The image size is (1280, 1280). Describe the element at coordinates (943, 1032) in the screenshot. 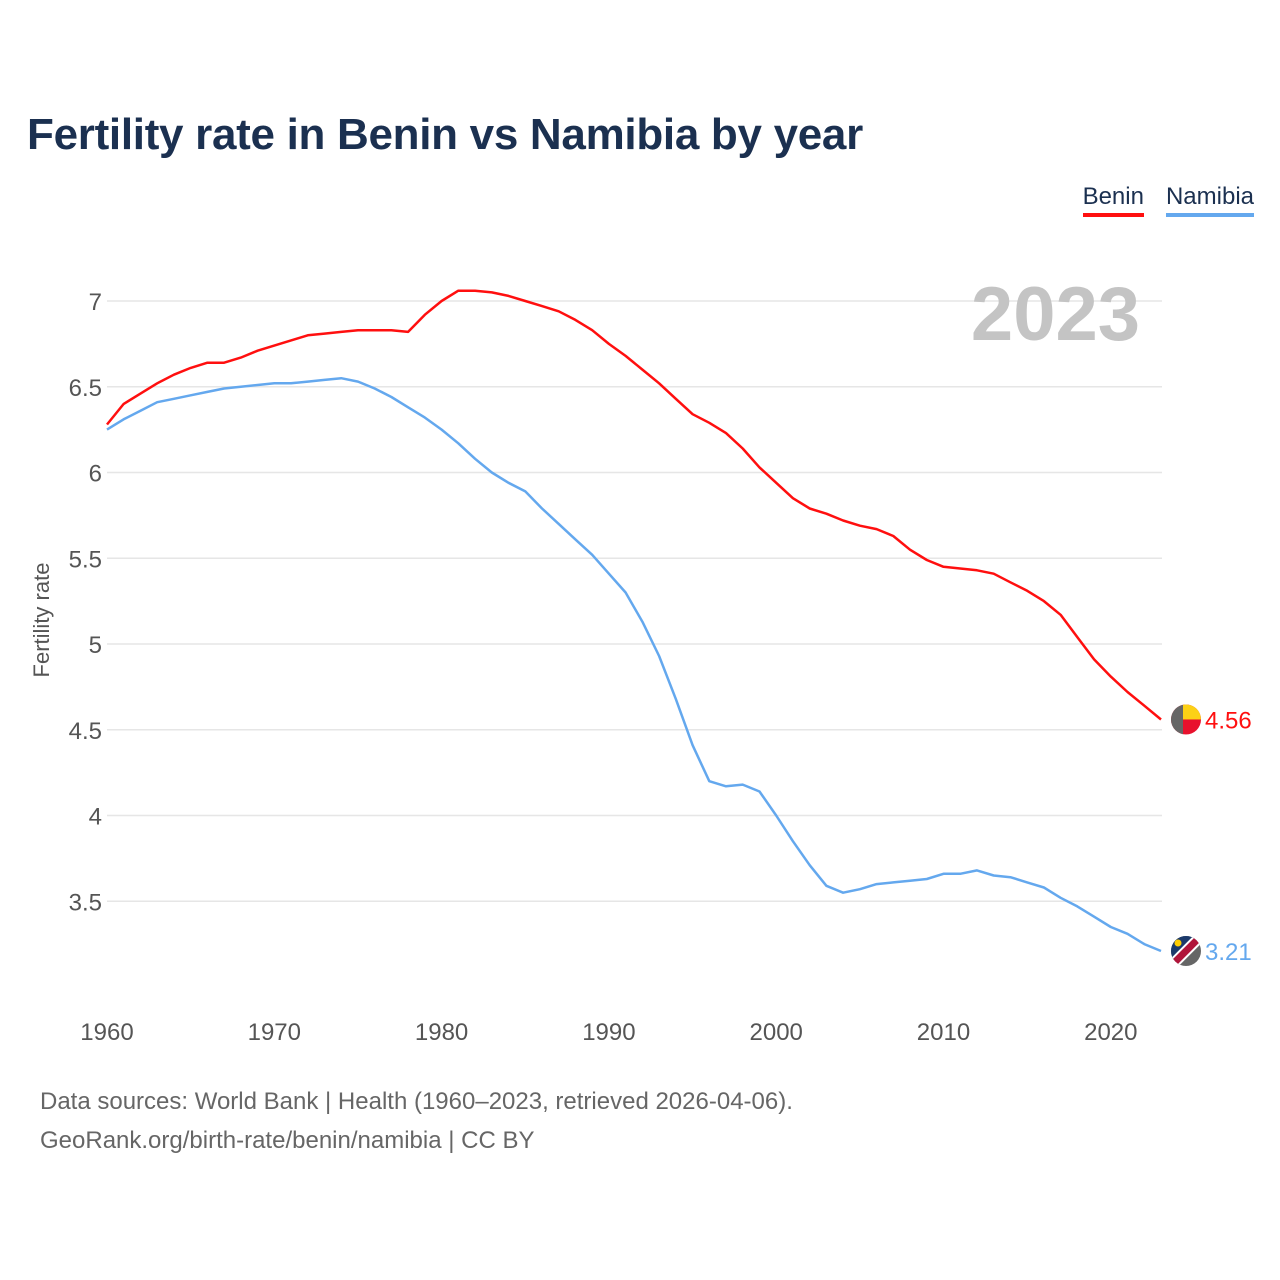

I see `x-tick-label: 2010` at that location.